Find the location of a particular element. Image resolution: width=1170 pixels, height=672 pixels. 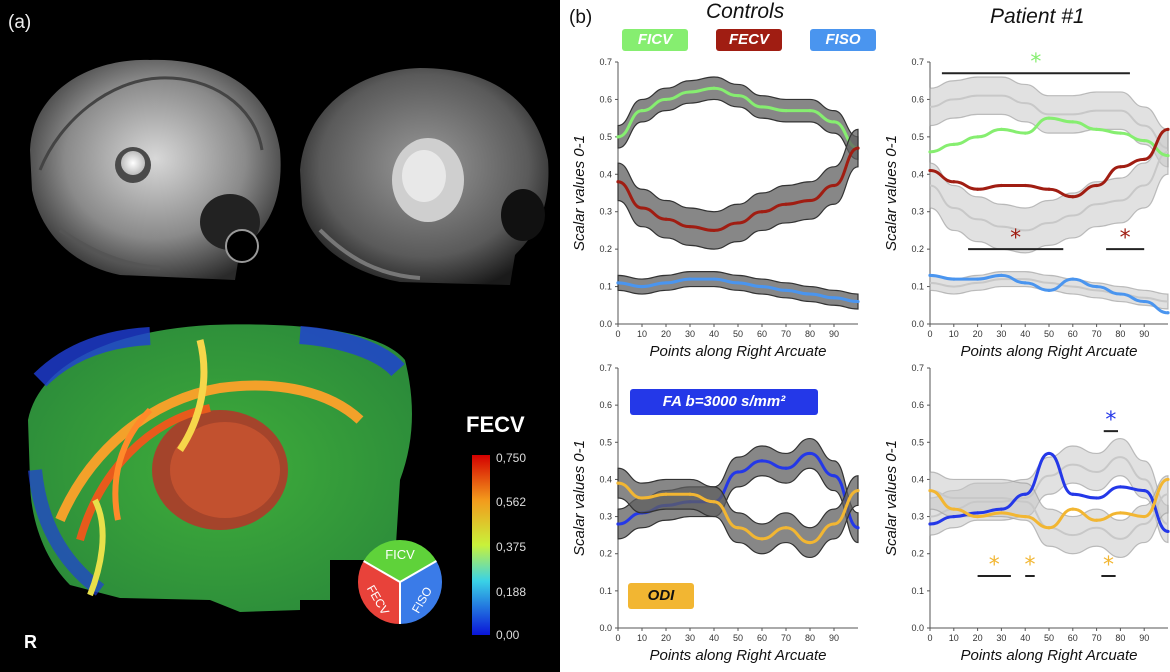

reference-line is located at coordinates (1049, 122).